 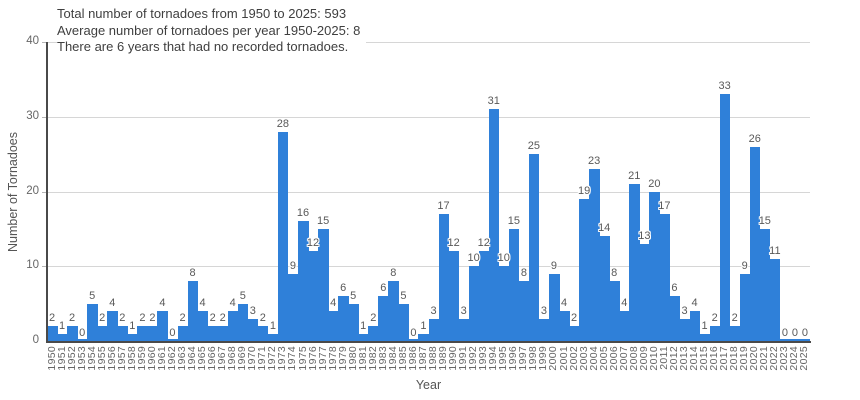 I want to click on bar-value-label: 5, so click(x=403, y=295).